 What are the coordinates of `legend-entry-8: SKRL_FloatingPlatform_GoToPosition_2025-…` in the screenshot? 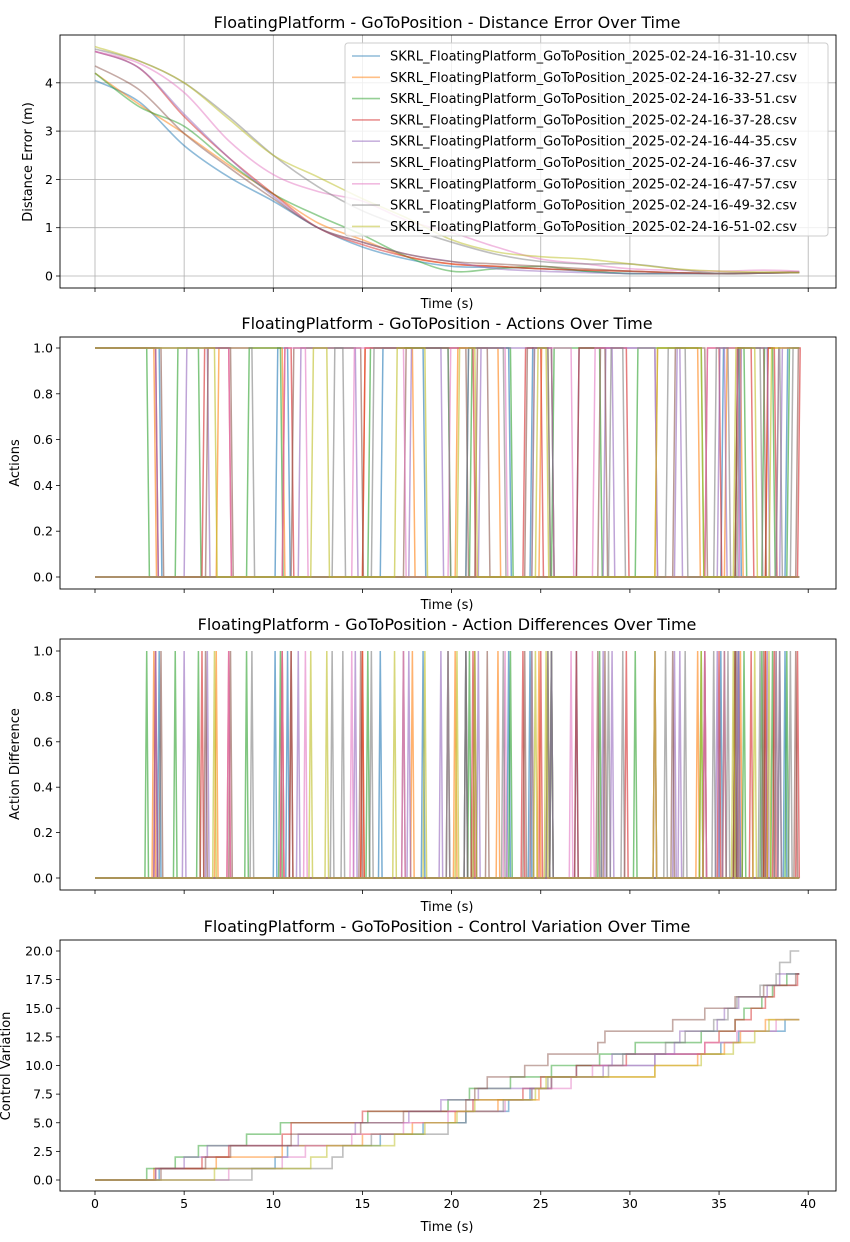 It's located at (593, 206).